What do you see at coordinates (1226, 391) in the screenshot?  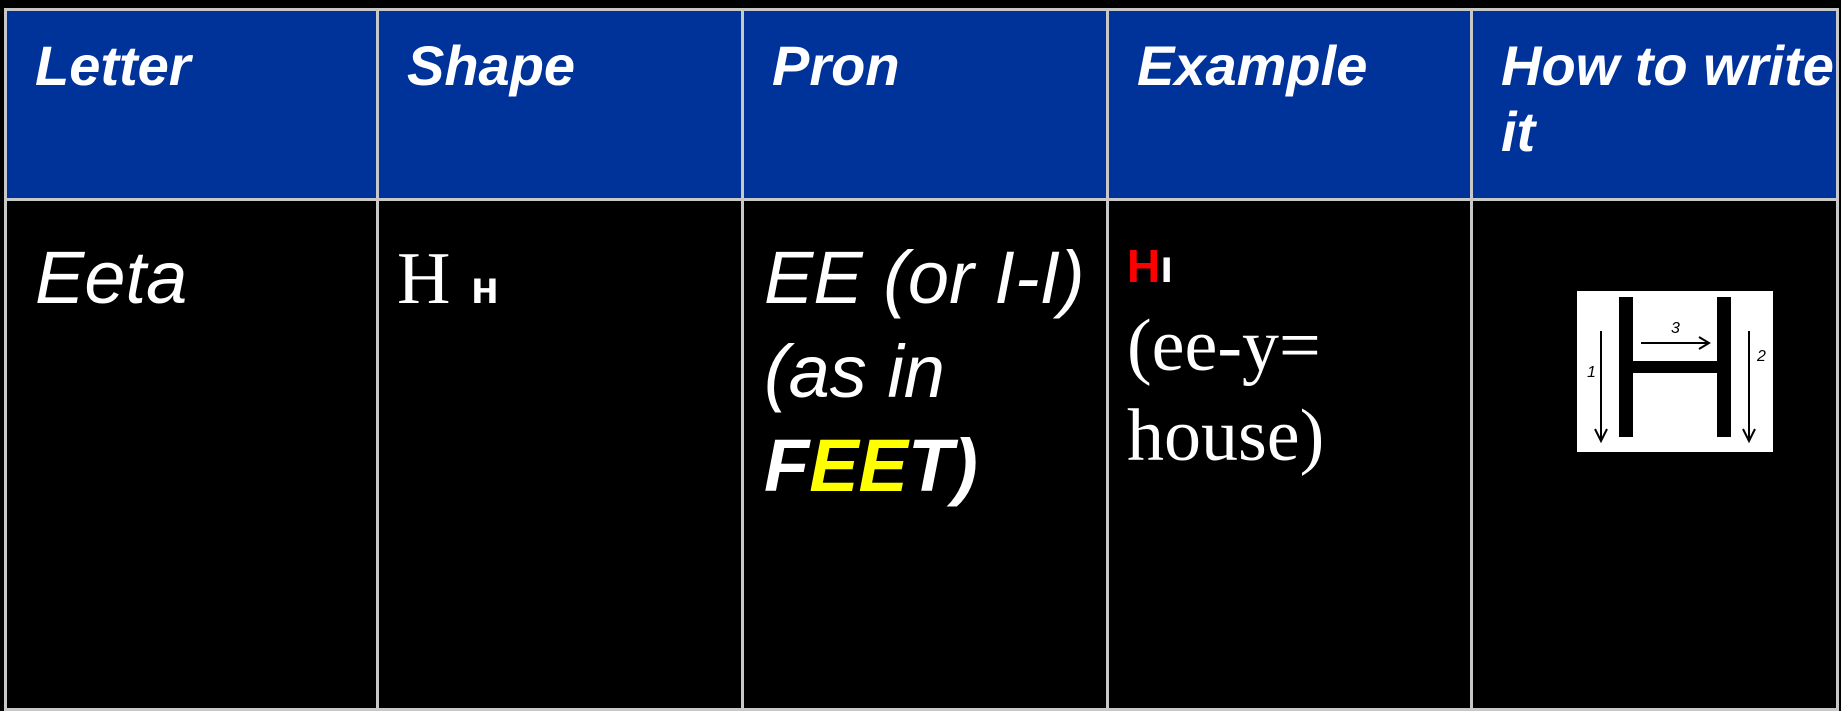 I see `example-gloss: (ee-y= house)` at bounding box center [1226, 391].